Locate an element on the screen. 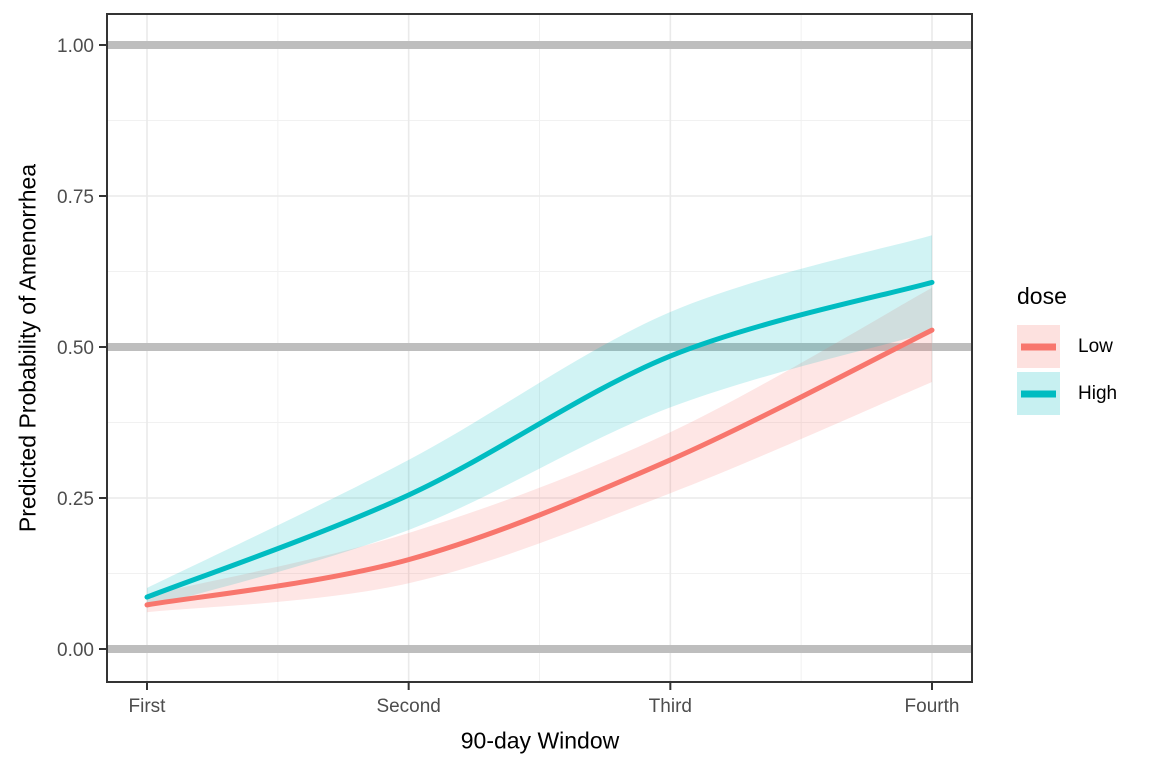 The width and height of the screenshot is (1152, 768). legend: dose Low High is located at coordinates (1067, 351).